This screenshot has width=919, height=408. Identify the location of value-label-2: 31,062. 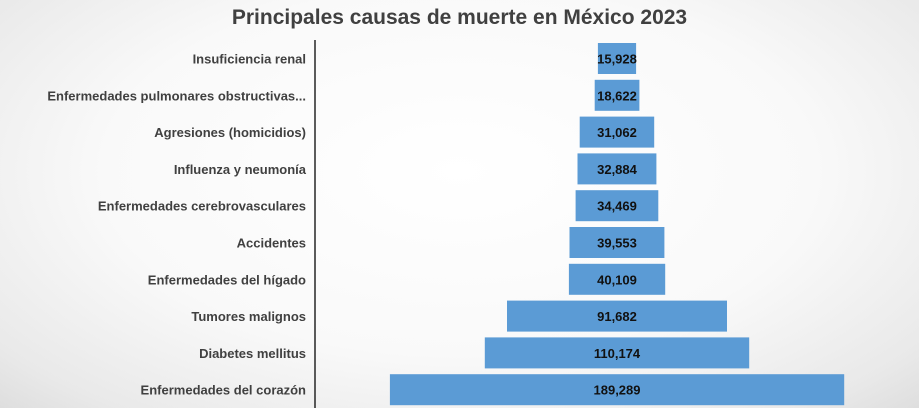
(617, 132).